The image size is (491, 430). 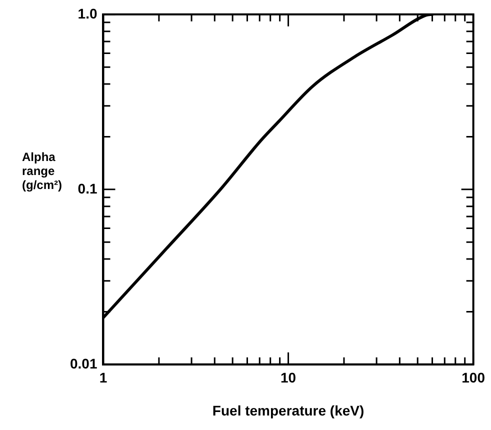 What do you see at coordinates (88, 13) in the screenshot?
I see `y-tick-label: 1.0` at bounding box center [88, 13].